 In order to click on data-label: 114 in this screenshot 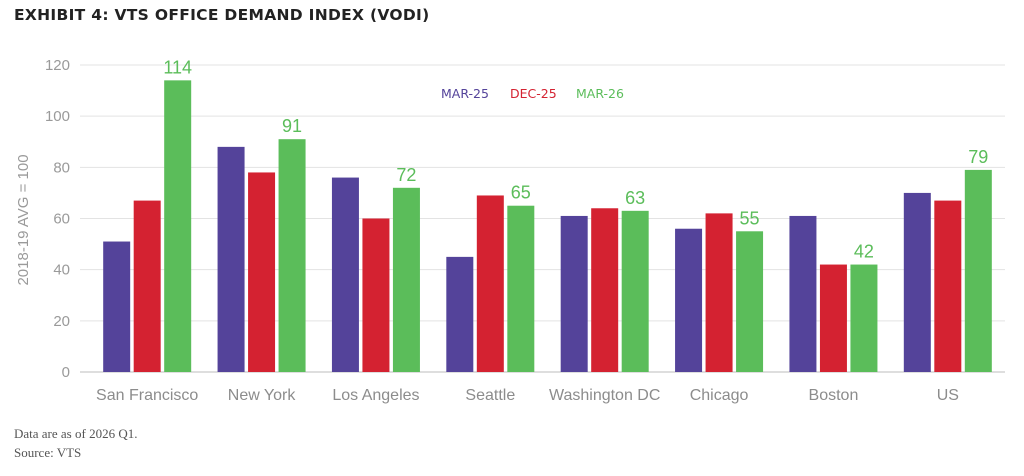, I will do `click(177, 67)`.